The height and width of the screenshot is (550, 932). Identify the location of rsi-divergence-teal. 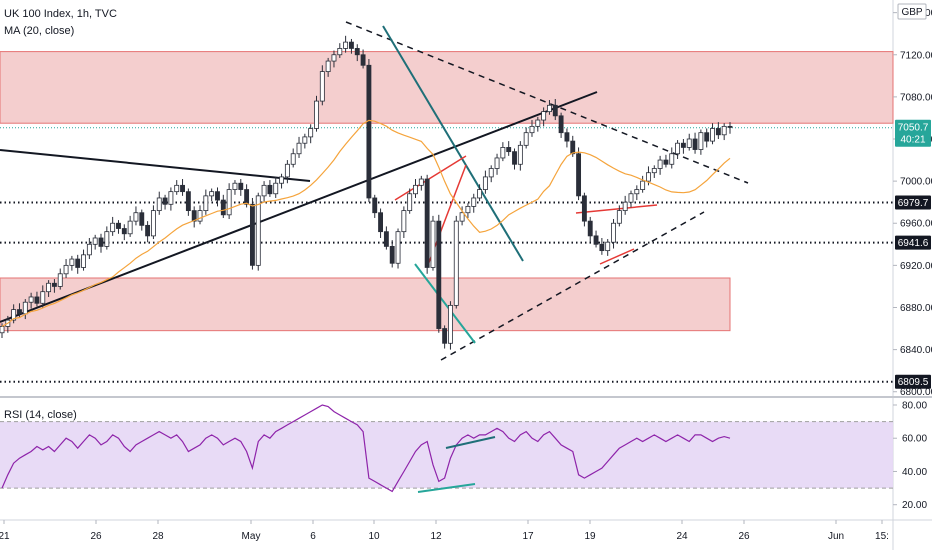
(470, 442).